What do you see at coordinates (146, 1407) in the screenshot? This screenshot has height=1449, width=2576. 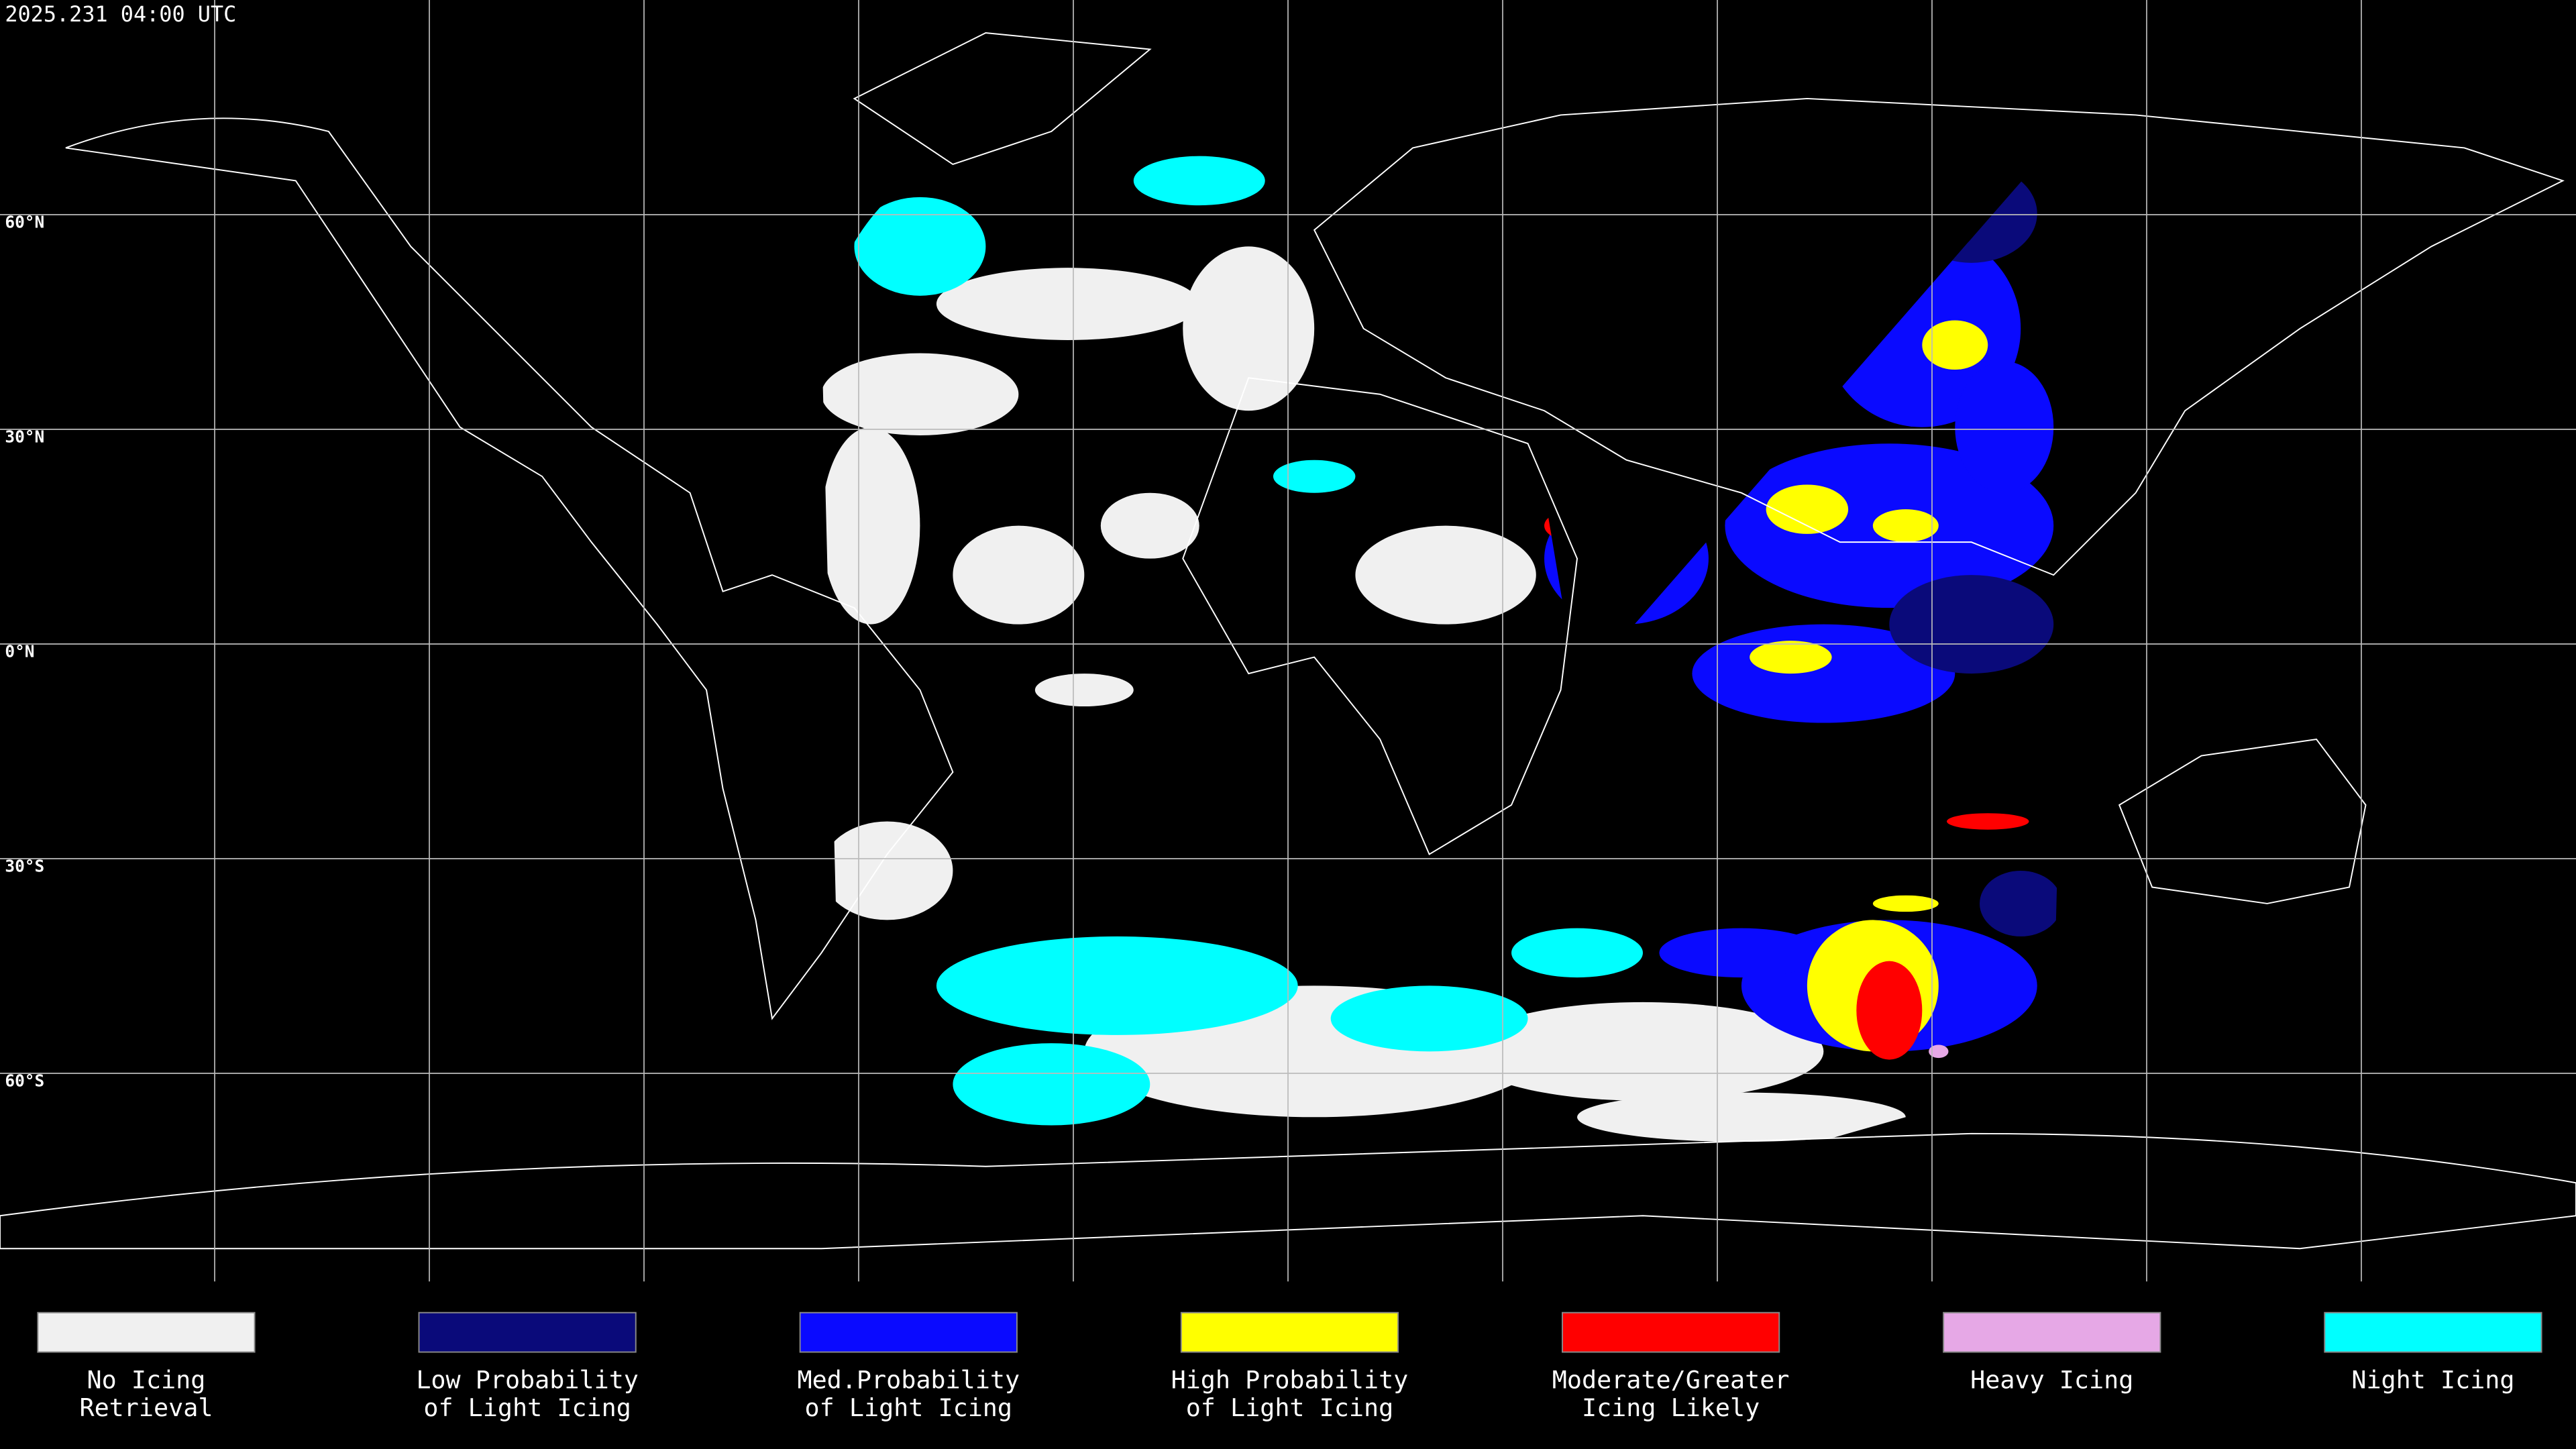 I see `legend-label: Retrieval` at bounding box center [146, 1407].